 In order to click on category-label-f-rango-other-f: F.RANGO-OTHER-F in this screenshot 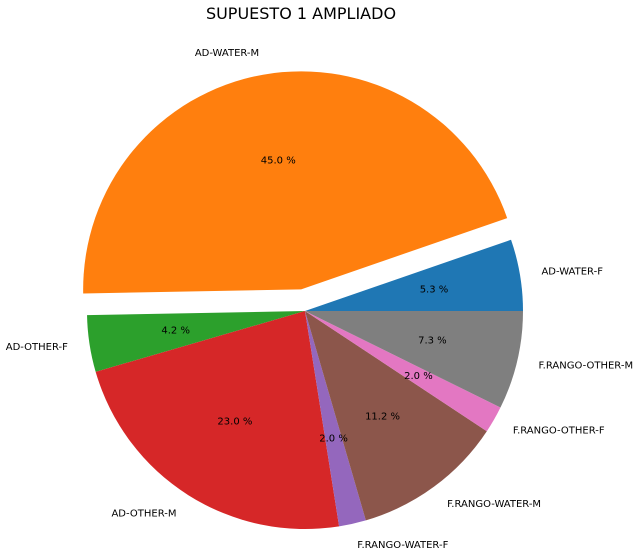, I will do `click(559, 430)`.